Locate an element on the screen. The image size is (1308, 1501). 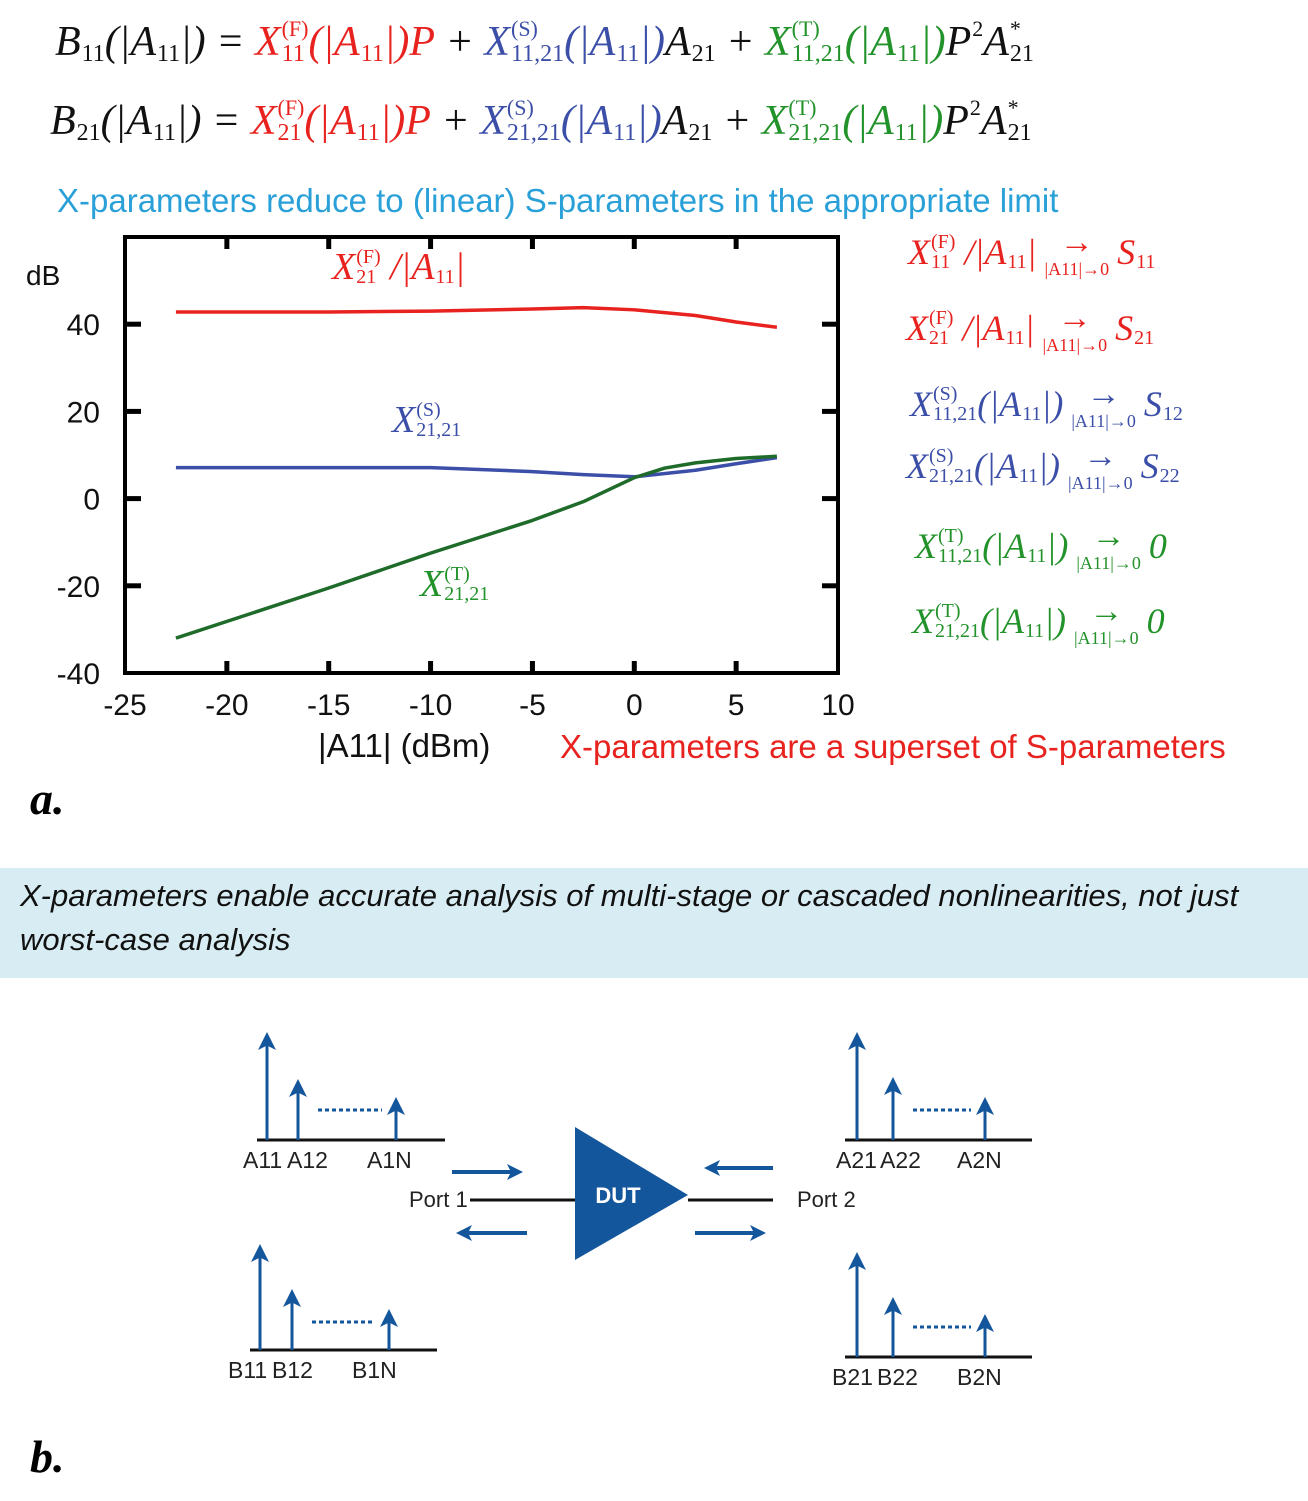
y-tick-label: 40 is located at coordinates (83, 325).